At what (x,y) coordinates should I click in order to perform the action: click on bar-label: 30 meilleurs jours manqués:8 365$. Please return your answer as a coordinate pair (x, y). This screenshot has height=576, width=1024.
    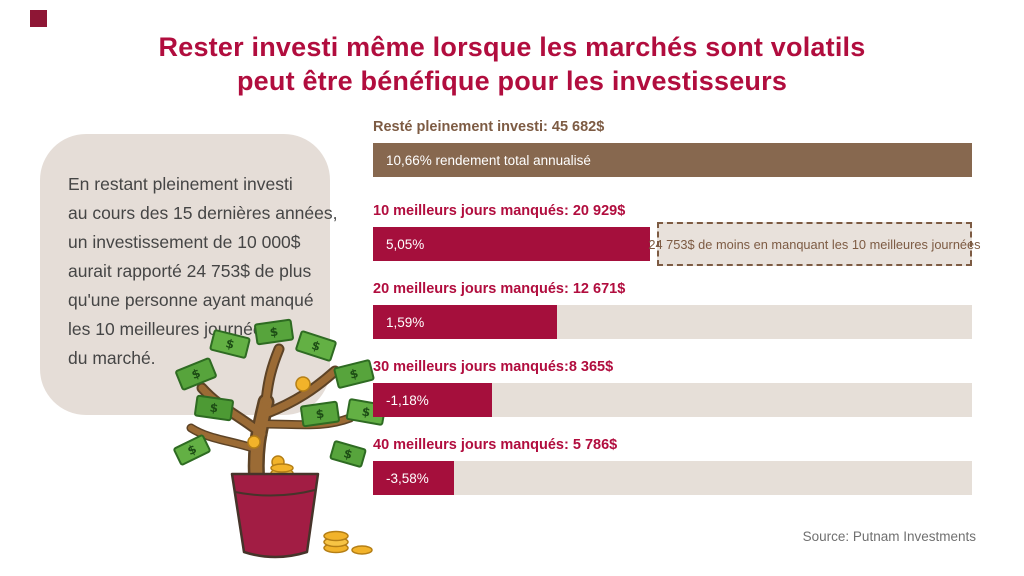
    Looking at the image, I should click on (493, 367).